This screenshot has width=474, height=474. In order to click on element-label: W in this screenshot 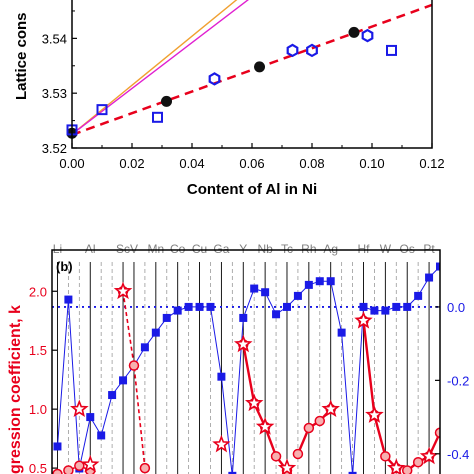, I will do `click(386, 249)`.